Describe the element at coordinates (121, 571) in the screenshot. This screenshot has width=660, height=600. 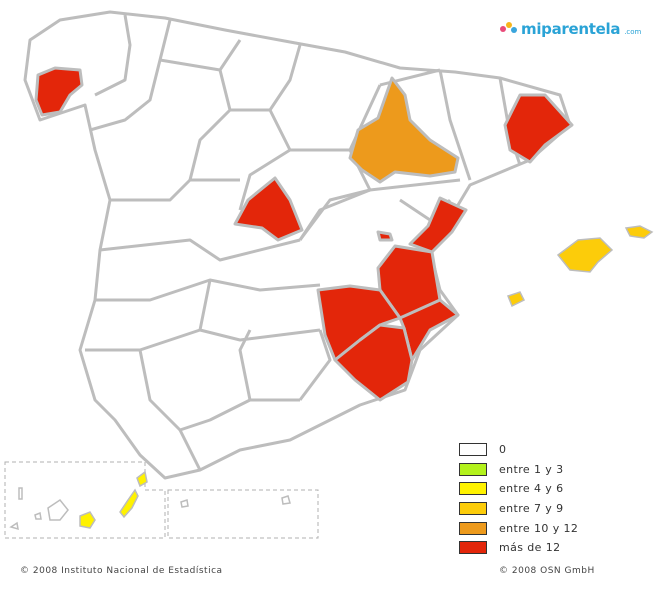
I see `footer-copyright-ine: © 2008 Instituto Nacional de Estadística` at that location.